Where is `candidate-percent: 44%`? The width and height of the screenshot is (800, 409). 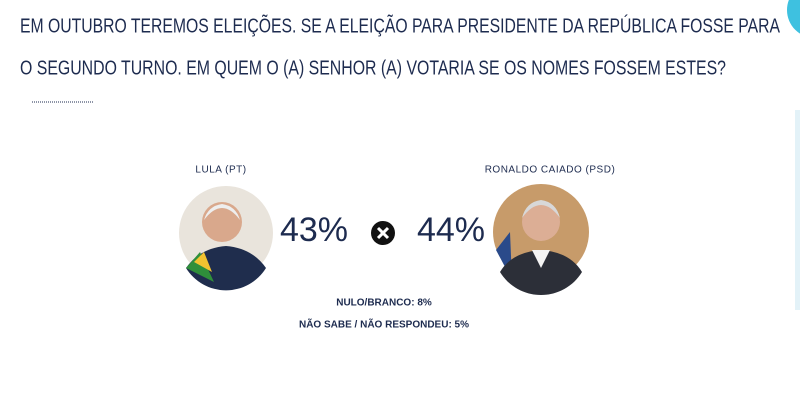 candidate-percent: 44% is located at coordinates (451, 230).